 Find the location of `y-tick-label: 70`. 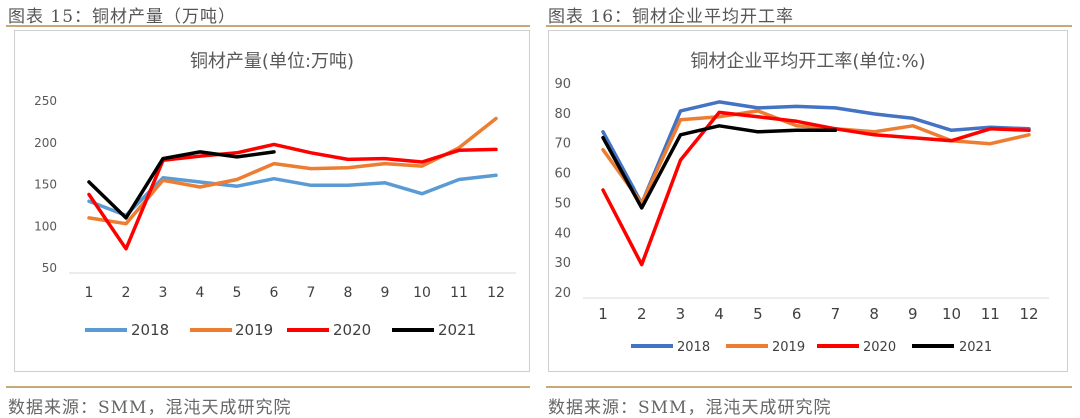

y-tick-label: 70 is located at coordinates (562, 144).